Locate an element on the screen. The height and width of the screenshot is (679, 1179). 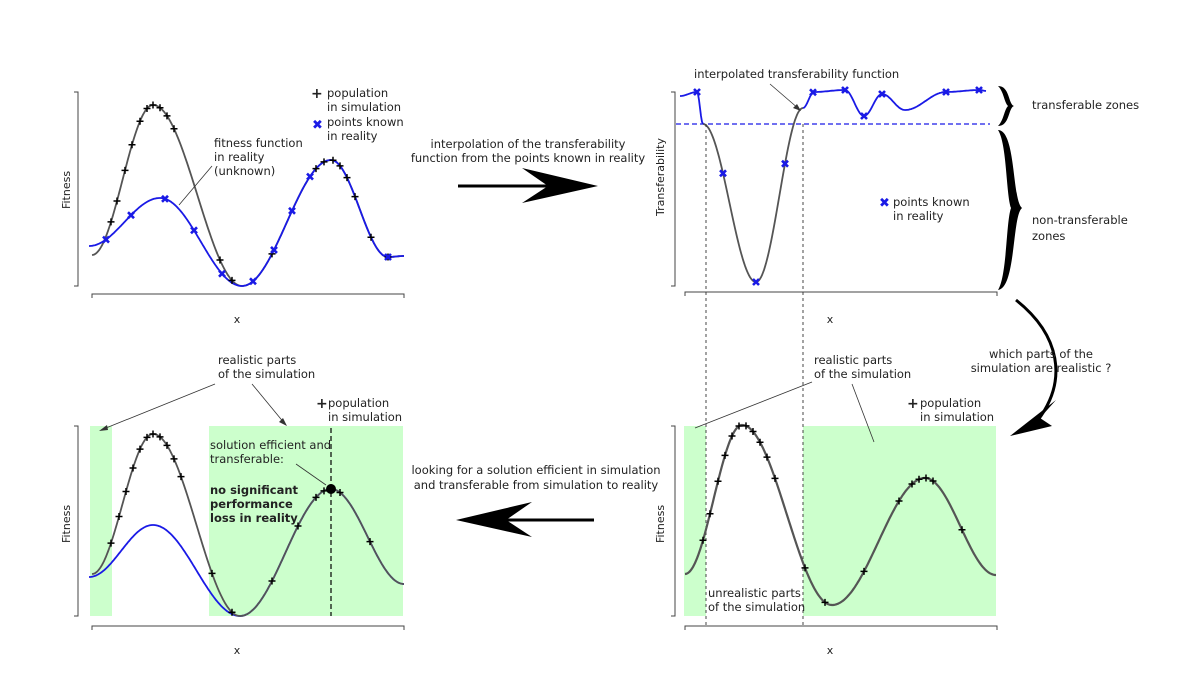
unrealistic-label: unrealistic parts is located at coordinates (754, 593).